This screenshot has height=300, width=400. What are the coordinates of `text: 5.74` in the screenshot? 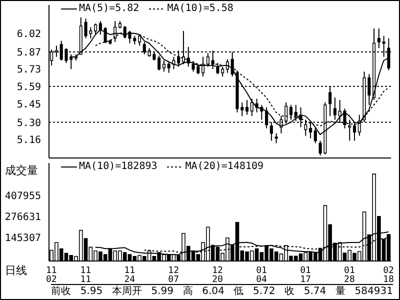 It's located at (315, 291).